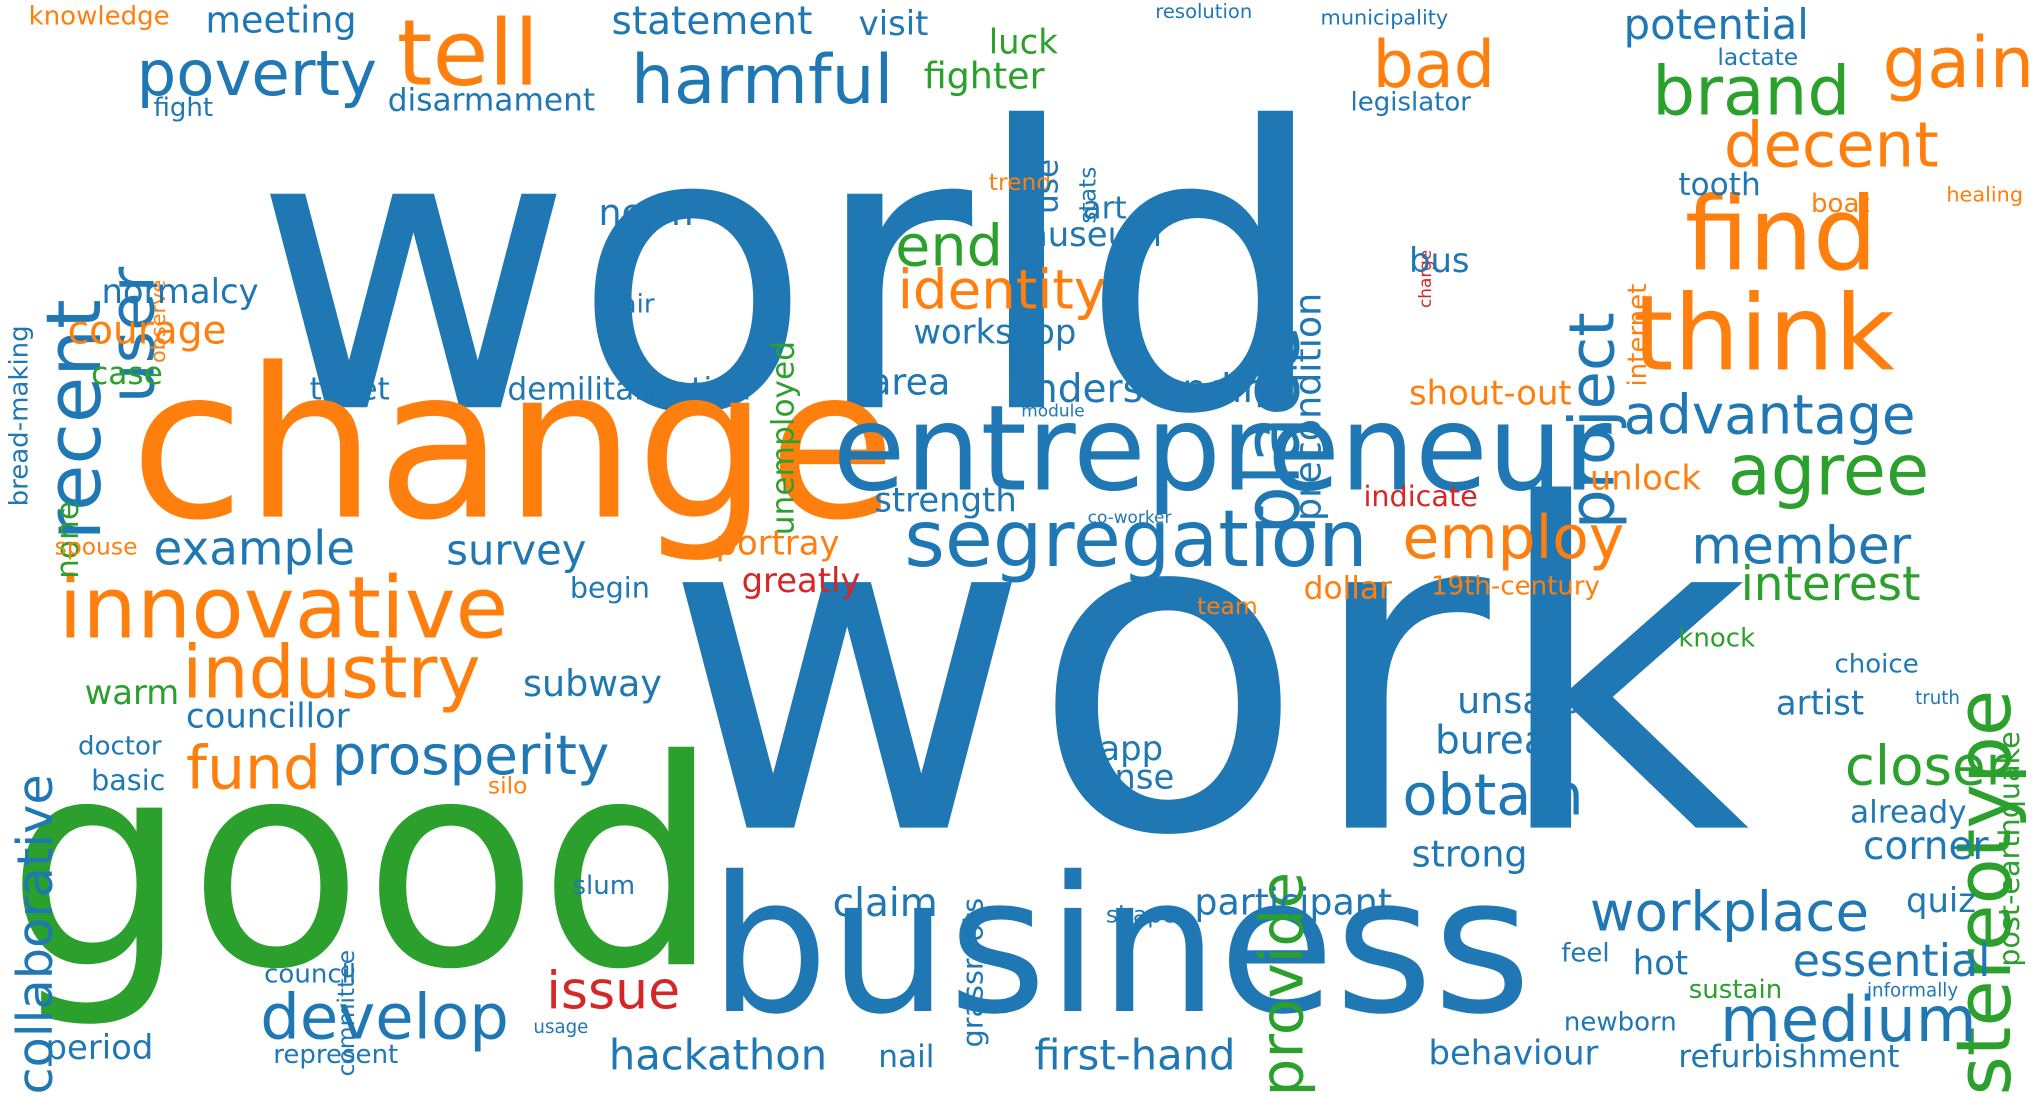 Image resolution: width=2040 pixels, height=1097 pixels. What do you see at coordinates (712, 22) in the screenshot?
I see `word-statement: statement` at bounding box center [712, 22].